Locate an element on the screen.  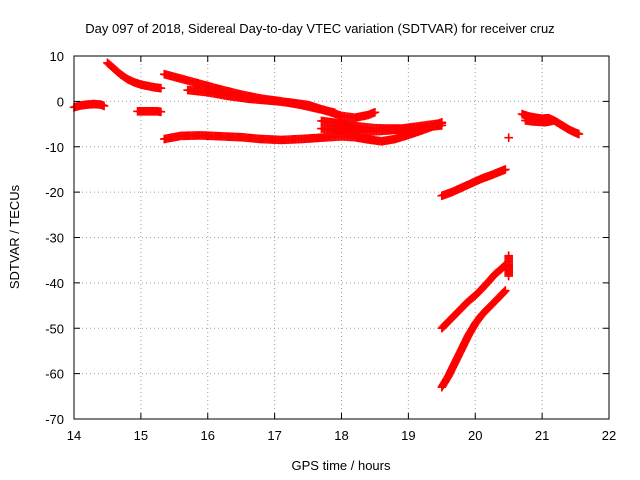
x-tick-label: 19 is located at coordinates (408, 435).